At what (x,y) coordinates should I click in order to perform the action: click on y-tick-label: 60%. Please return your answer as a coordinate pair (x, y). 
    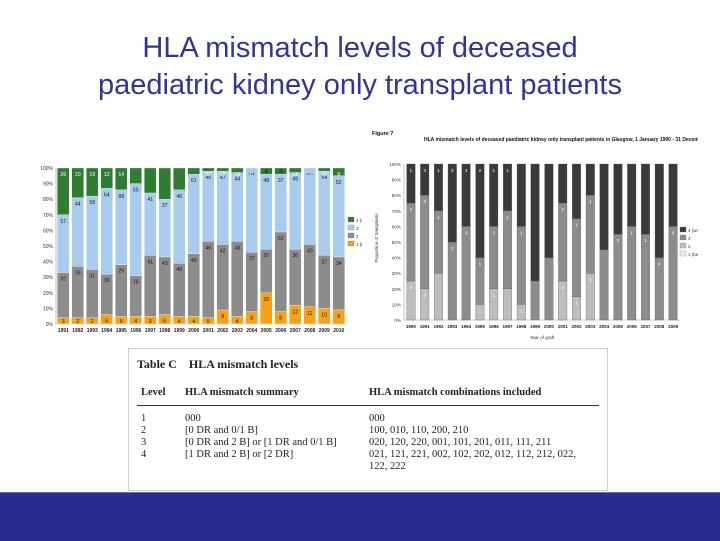
    Looking at the image, I should click on (396, 226).